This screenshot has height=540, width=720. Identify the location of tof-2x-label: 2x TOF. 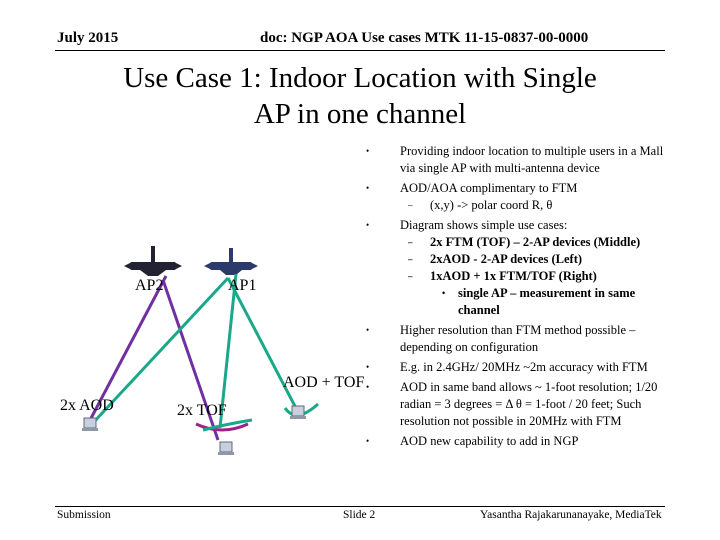
(202, 410).